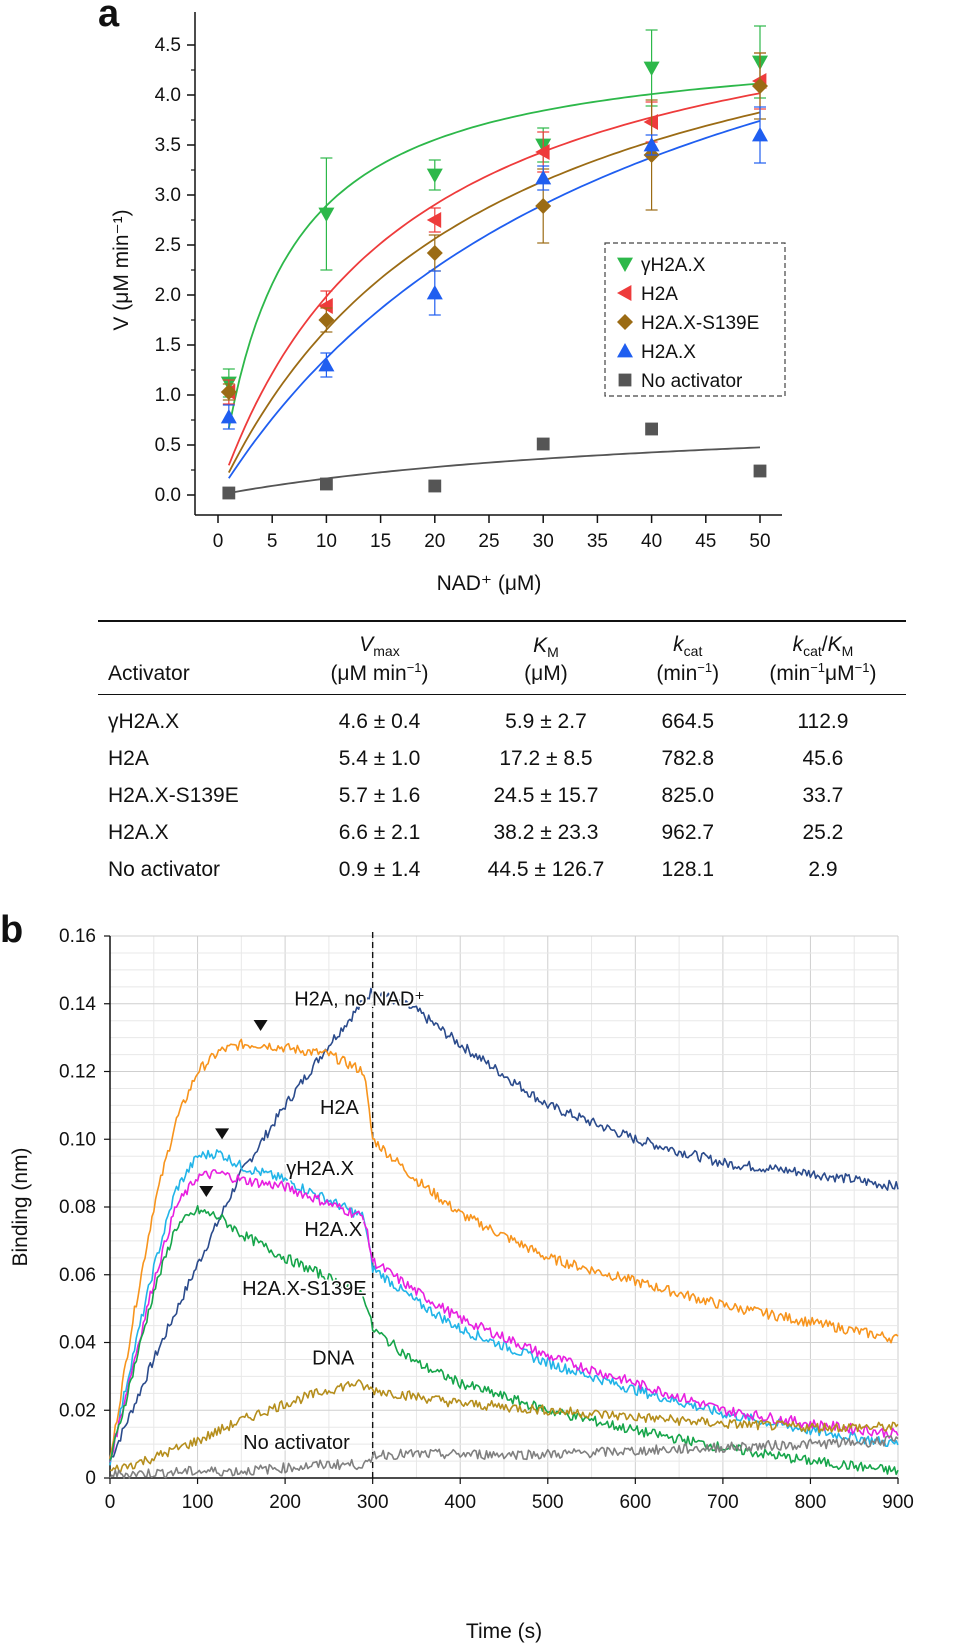  Describe the element at coordinates (700, 323) in the screenshot. I see `legend-label-h2a-x-s139e: H2A.X-S139E` at that location.